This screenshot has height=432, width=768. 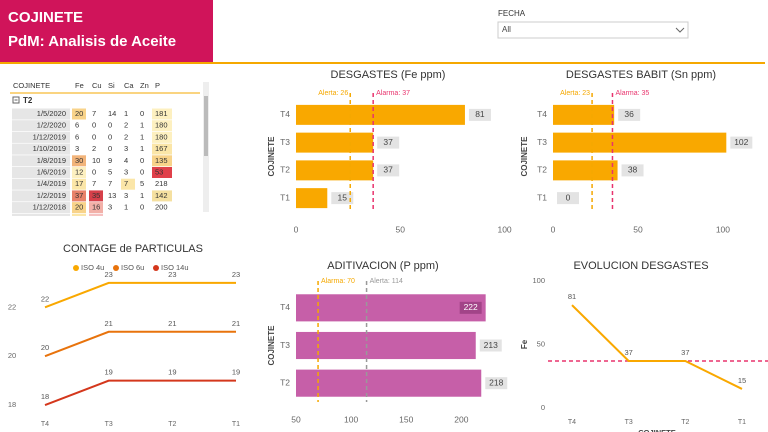 I want to click on value-cell: 13, so click(x=112, y=195).